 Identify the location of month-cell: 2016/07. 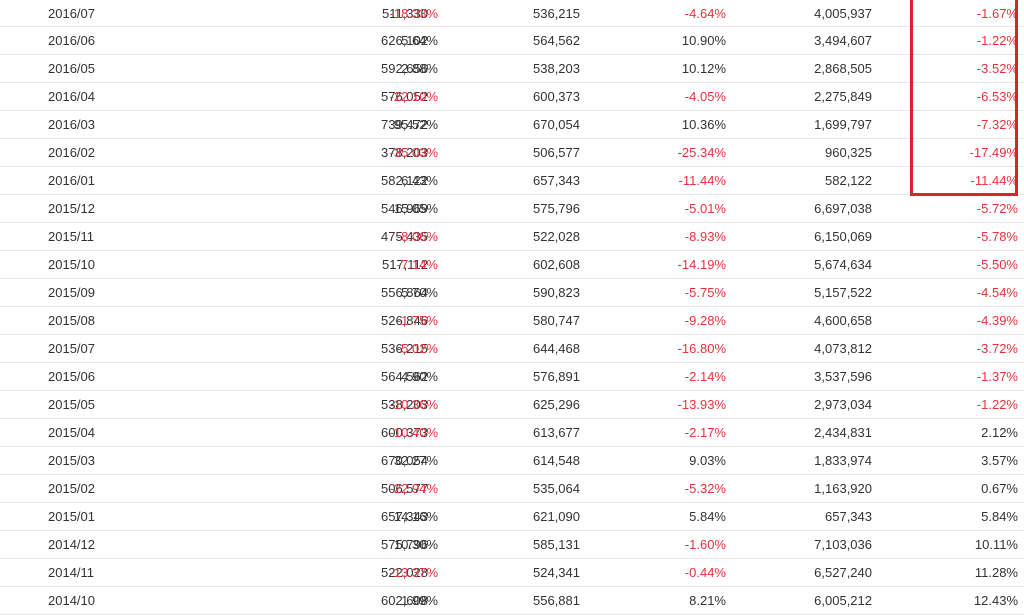
(71, 13).